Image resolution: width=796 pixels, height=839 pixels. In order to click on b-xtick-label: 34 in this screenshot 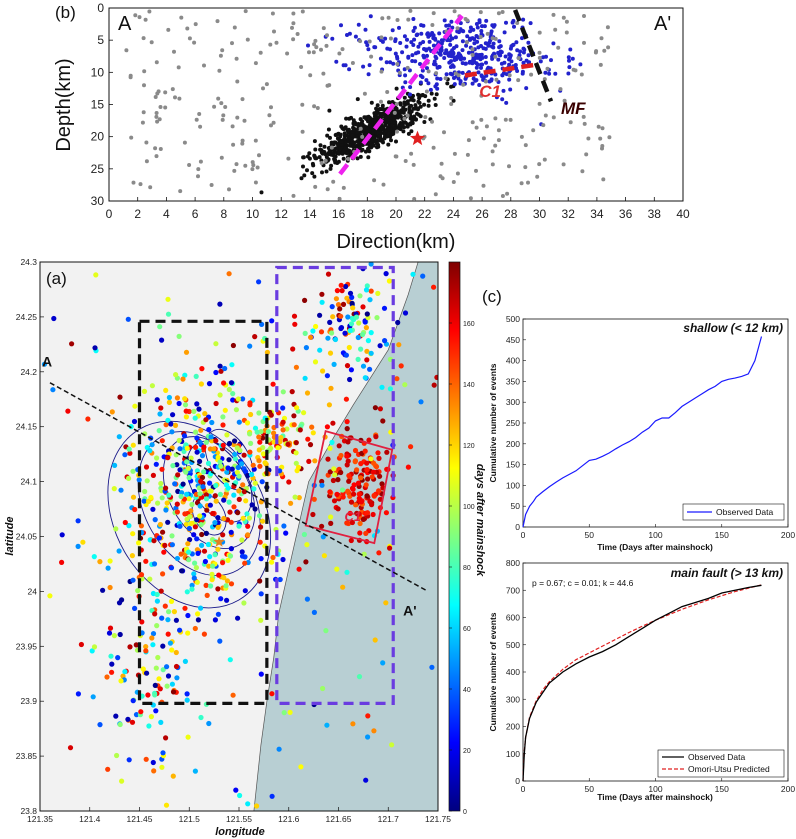, I will do `click(597, 214)`.